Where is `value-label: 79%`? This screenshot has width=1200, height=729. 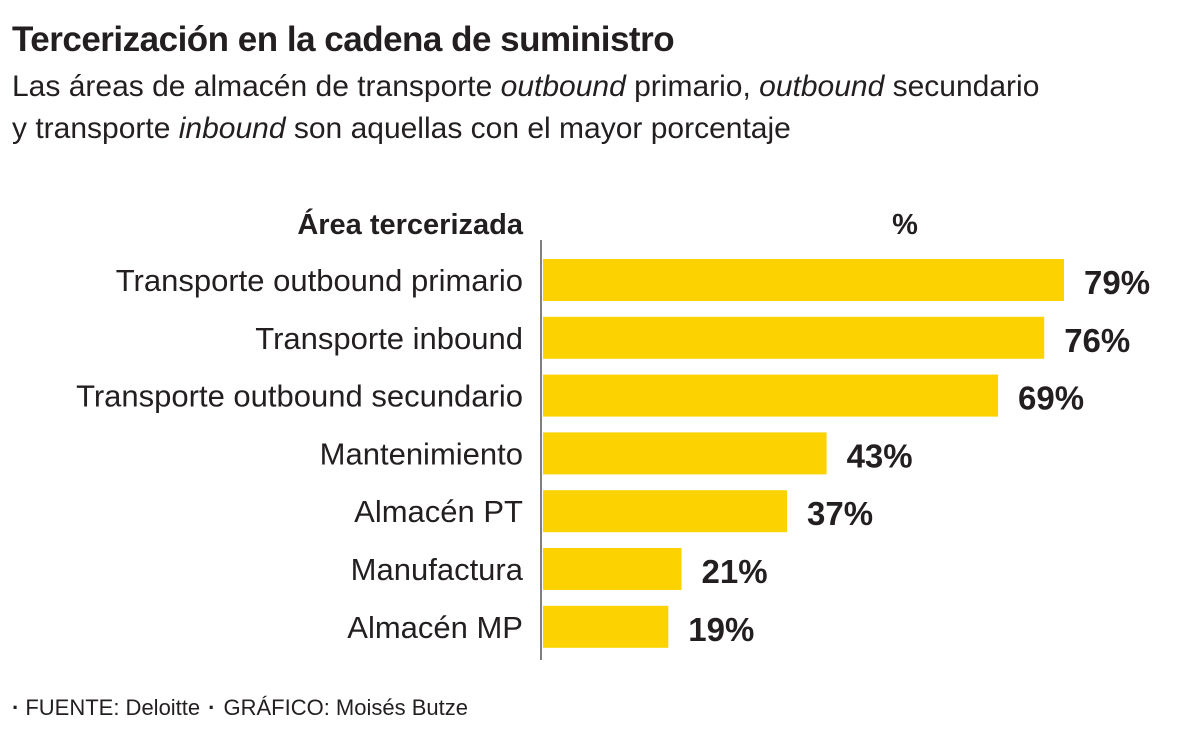
value-label: 79% is located at coordinates (1117, 282).